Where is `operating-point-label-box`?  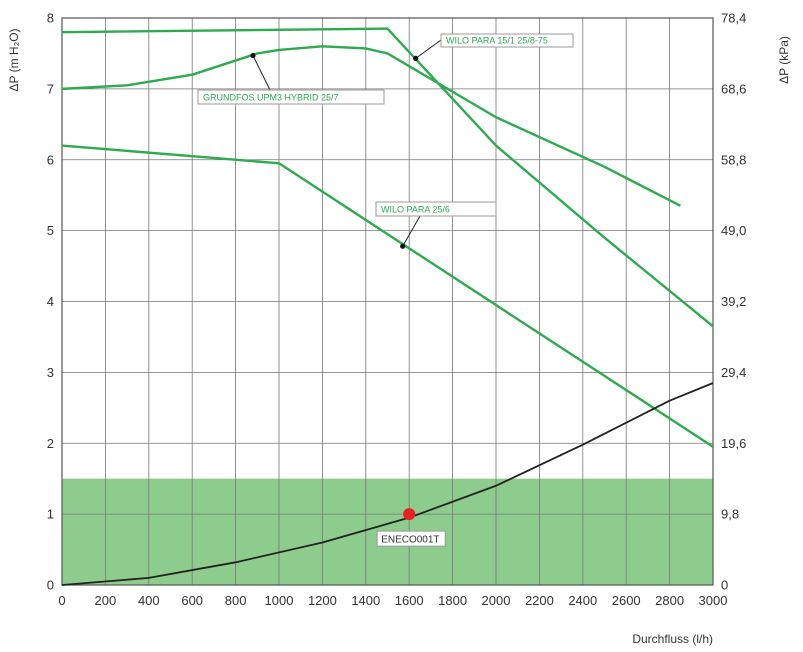 operating-point-label-box is located at coordinates (411, 538).